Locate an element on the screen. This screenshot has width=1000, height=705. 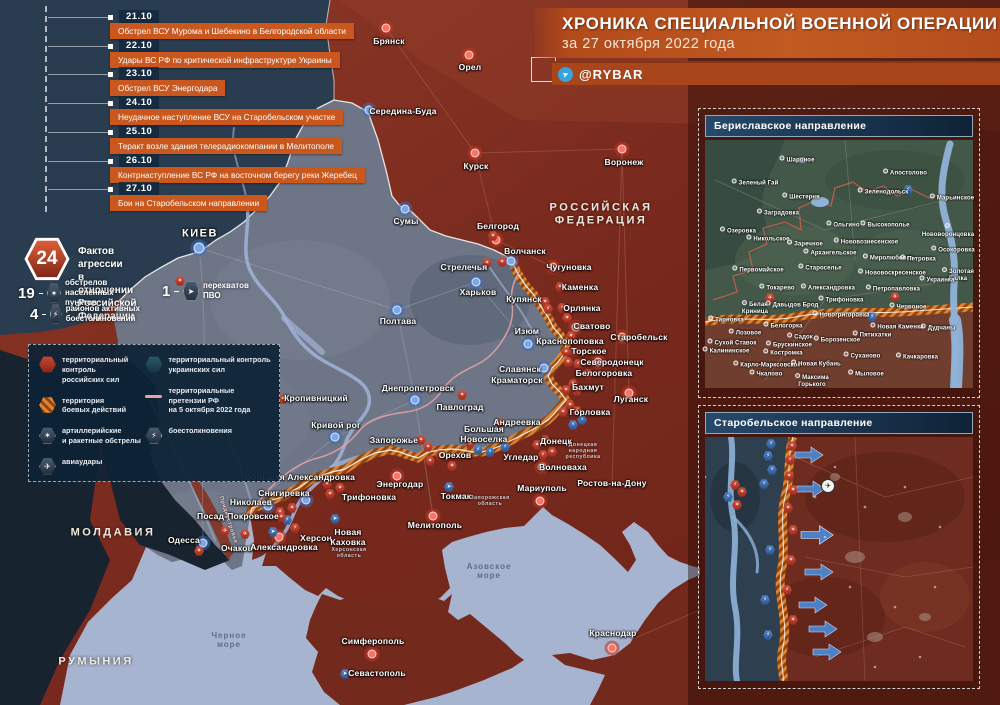
inset-starobelsk-map is located at coordinates (839, 559).